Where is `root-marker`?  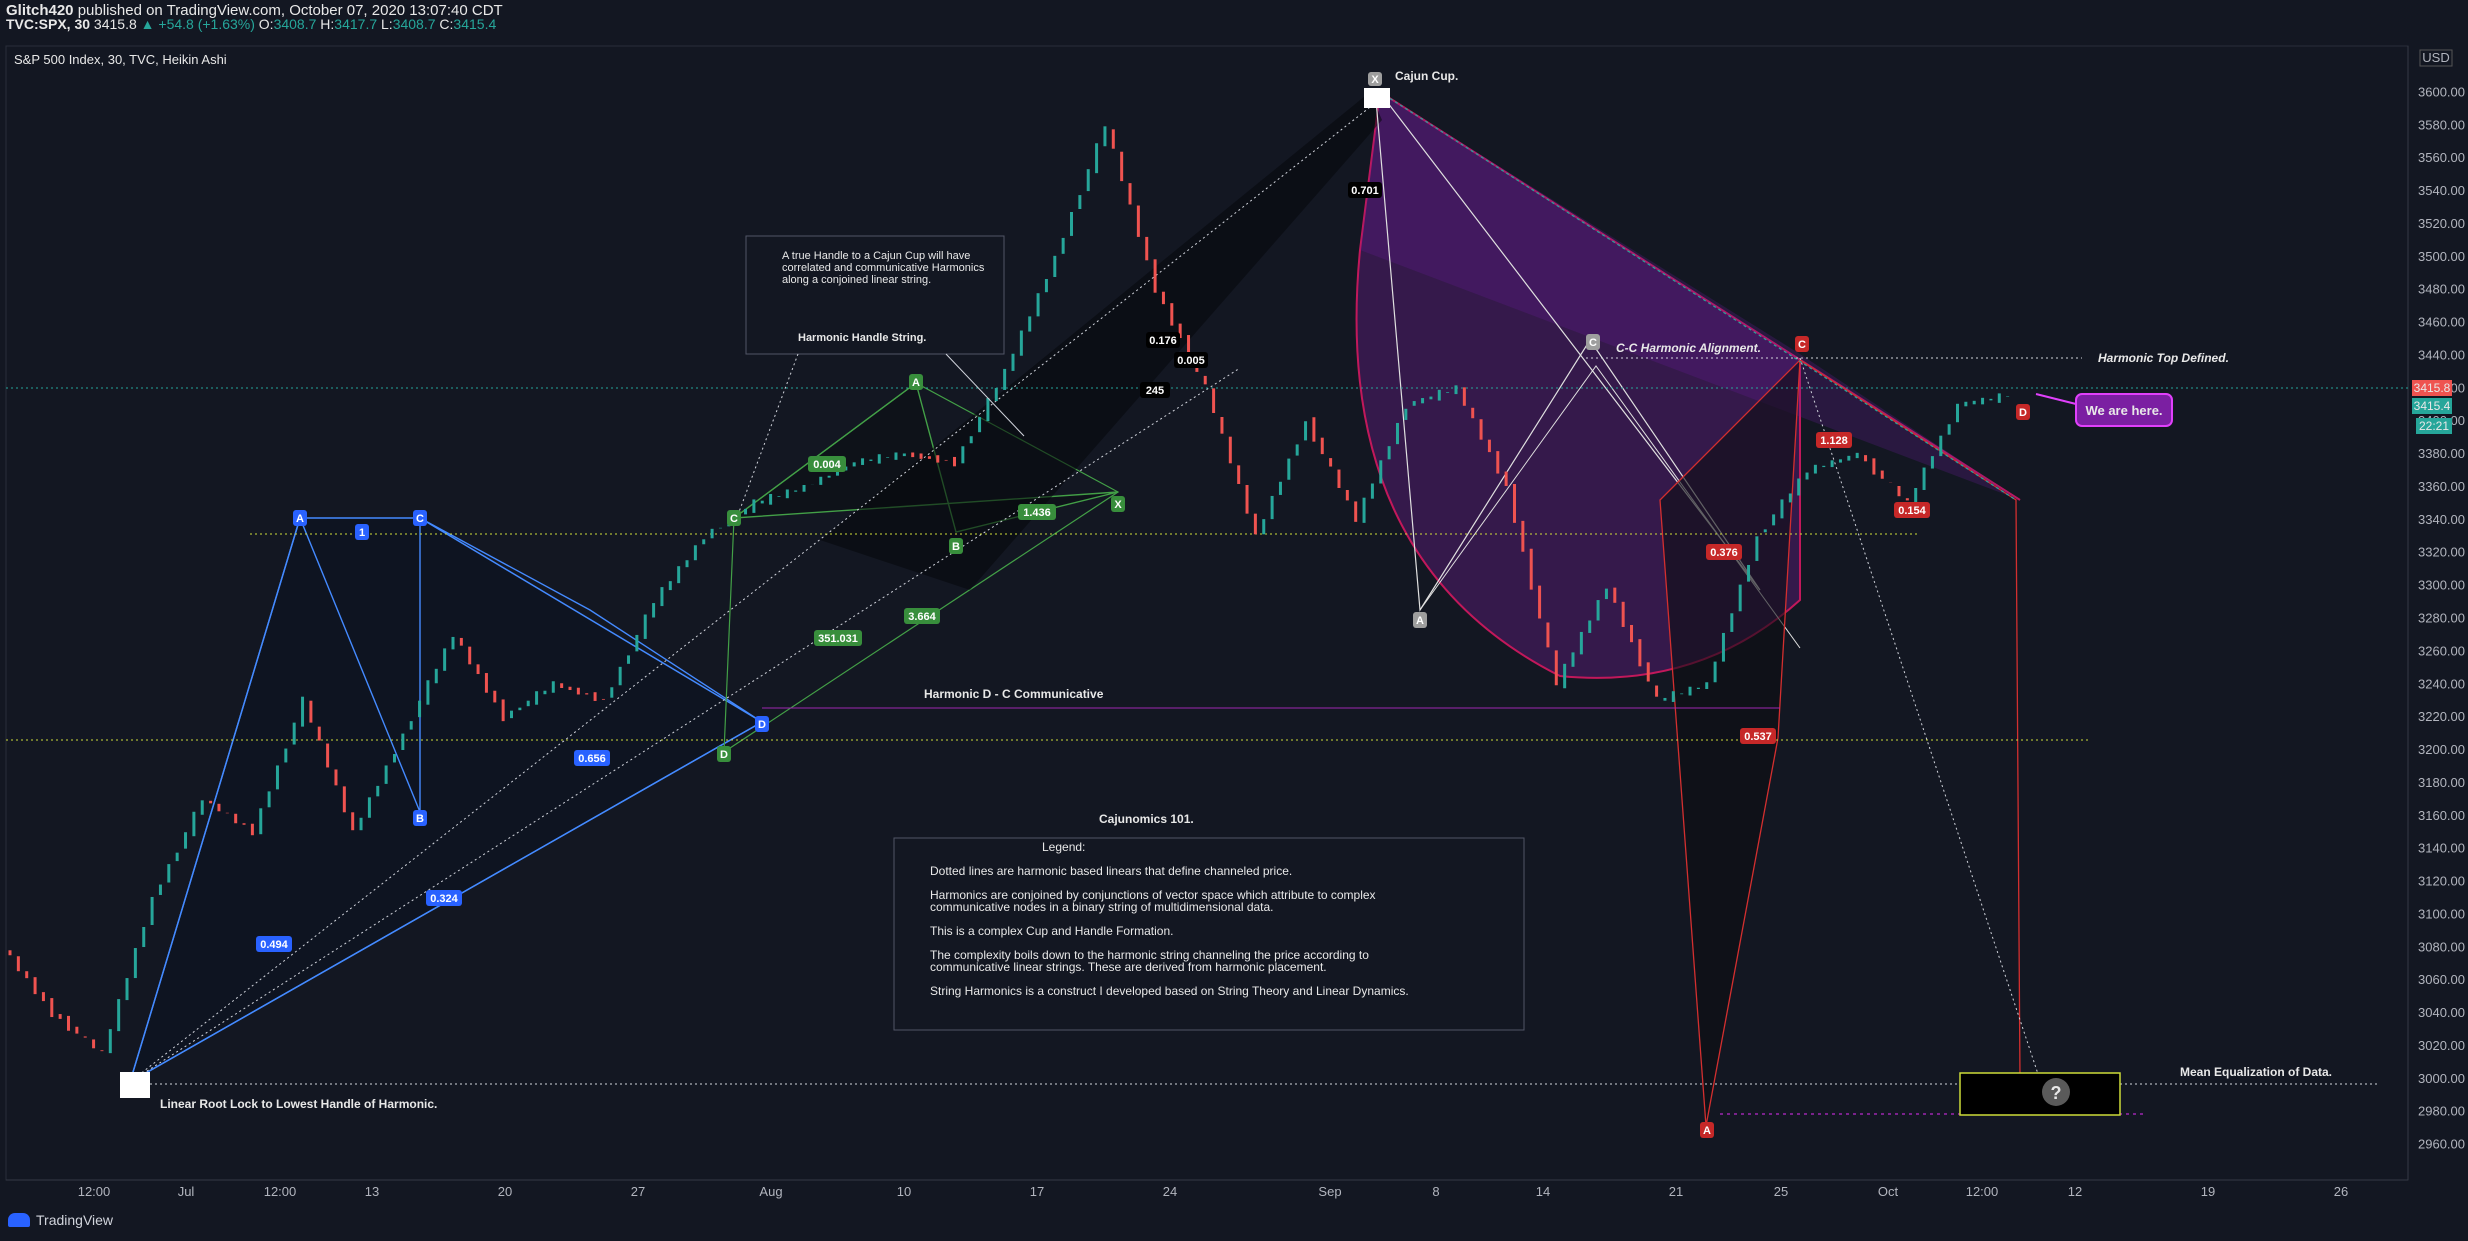
root-marker is located at coordinates (135, 1085).